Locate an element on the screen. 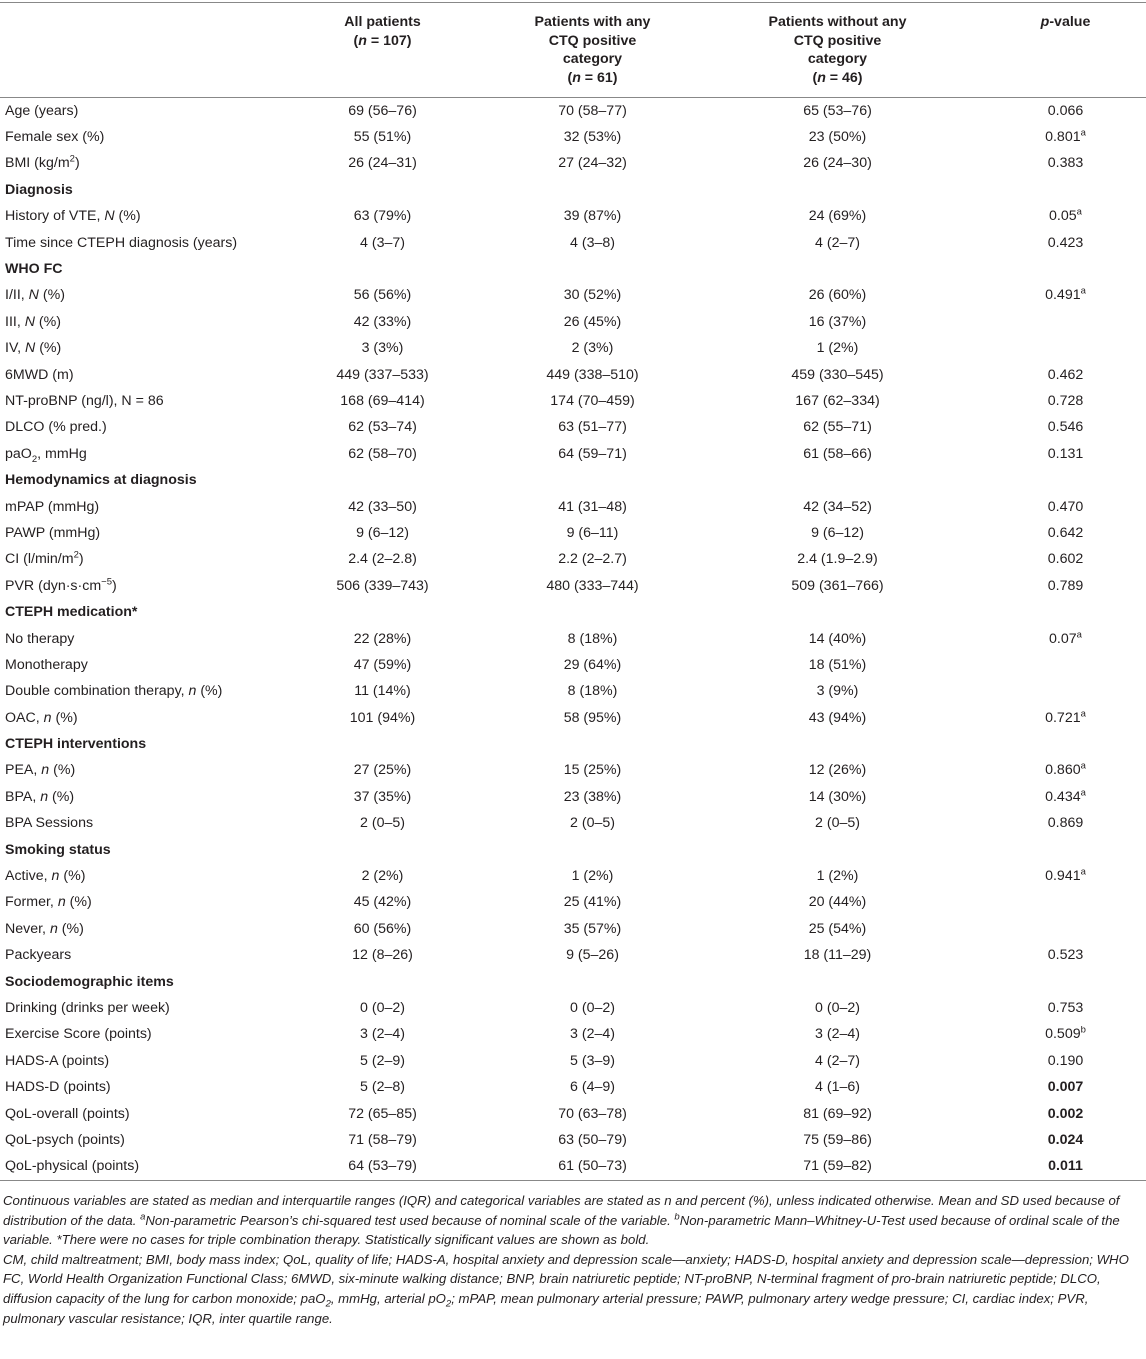 The height and width of the screenshot is (1359, 1146). text: 5 (3–9) is located at coordinates (592, 1060).